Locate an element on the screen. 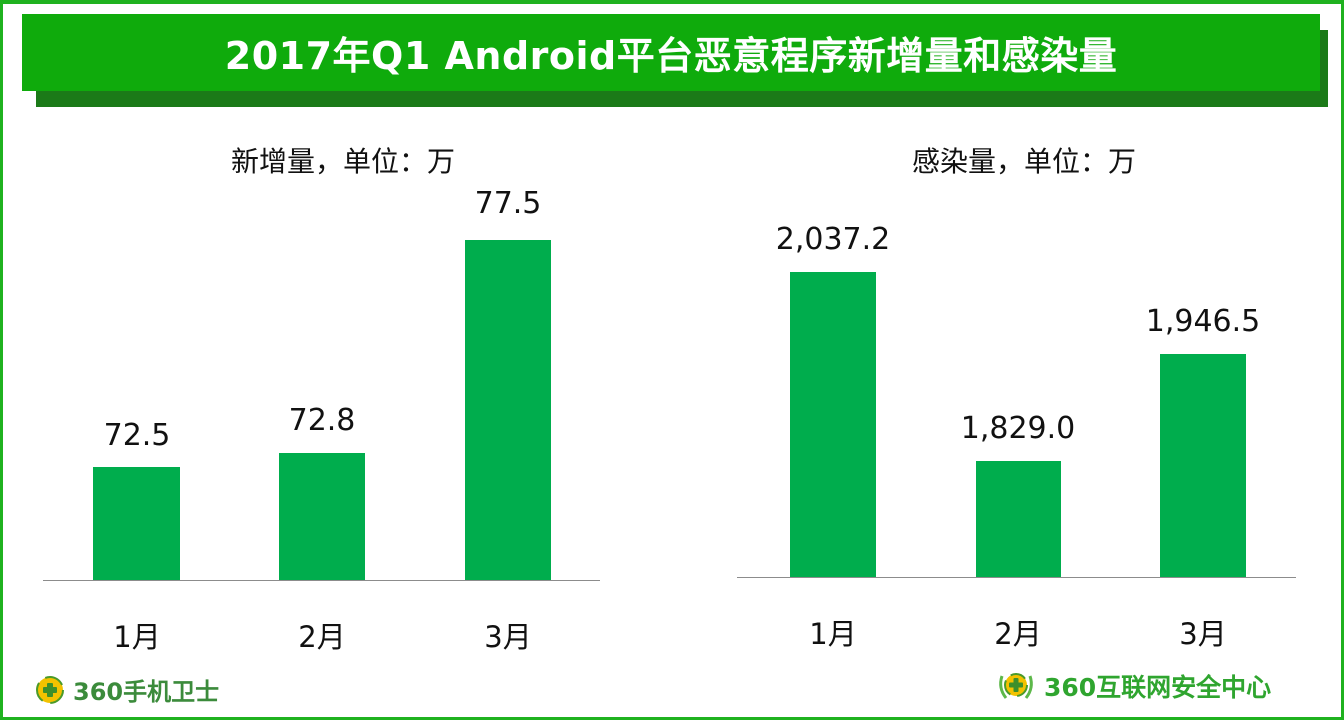 Image resolution: width=1344 pixels, height=720 pixels. chart-subtitle: 感染量，单位：万 is located at coordinates (1024, 161).